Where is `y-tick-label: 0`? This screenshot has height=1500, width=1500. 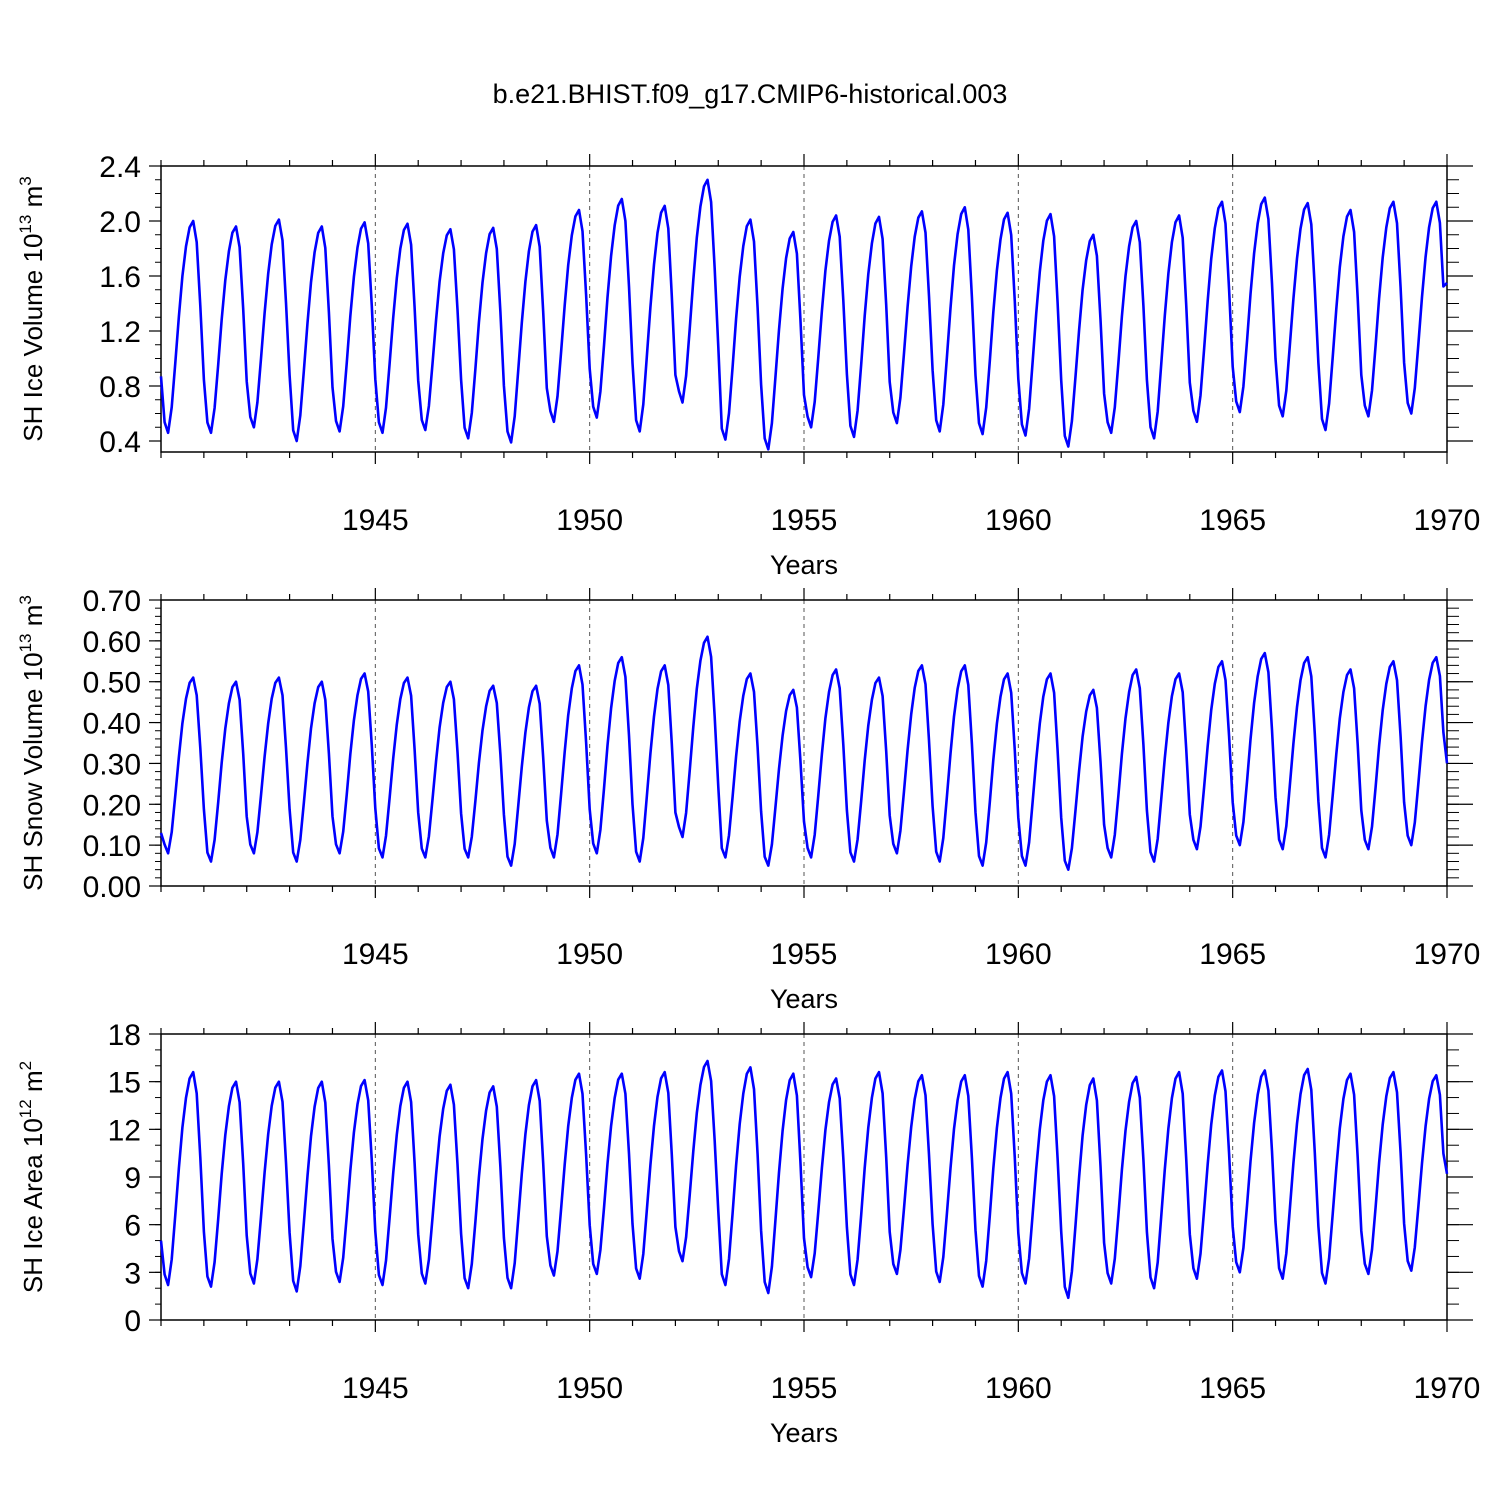 y-tick-label: 0 is located at coordinates (132, 1321).